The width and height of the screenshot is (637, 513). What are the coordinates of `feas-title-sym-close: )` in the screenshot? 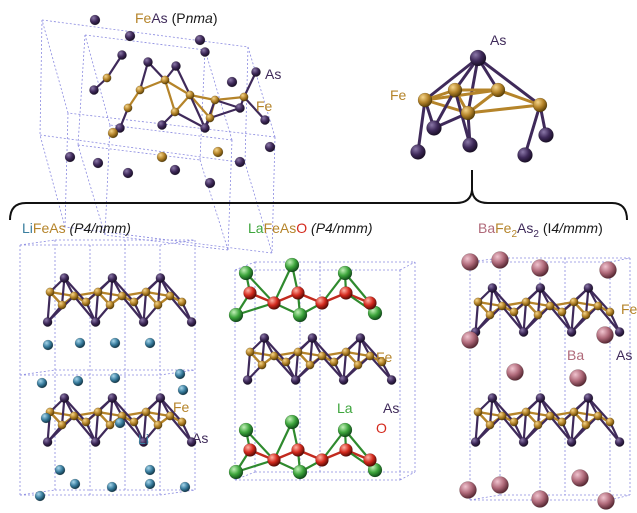 It's located at (215, 18).